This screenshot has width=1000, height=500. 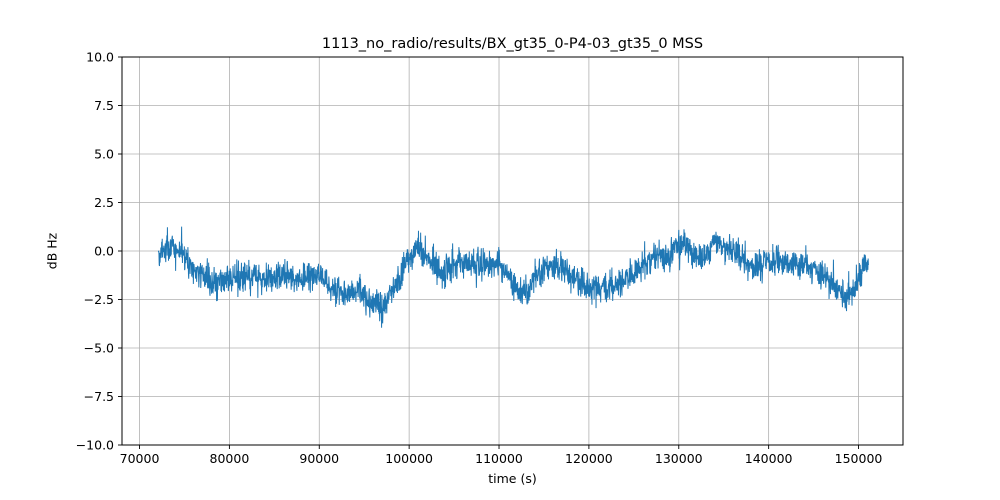 I want to click on y-tick-label: −5.0, so click(x=99, y=348).